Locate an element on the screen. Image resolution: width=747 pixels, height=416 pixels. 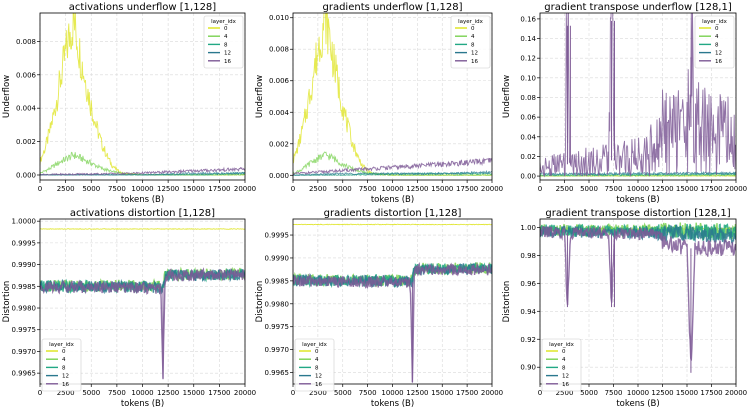
y-tick-label: 1.0000 is located at coordinates (24, 222).